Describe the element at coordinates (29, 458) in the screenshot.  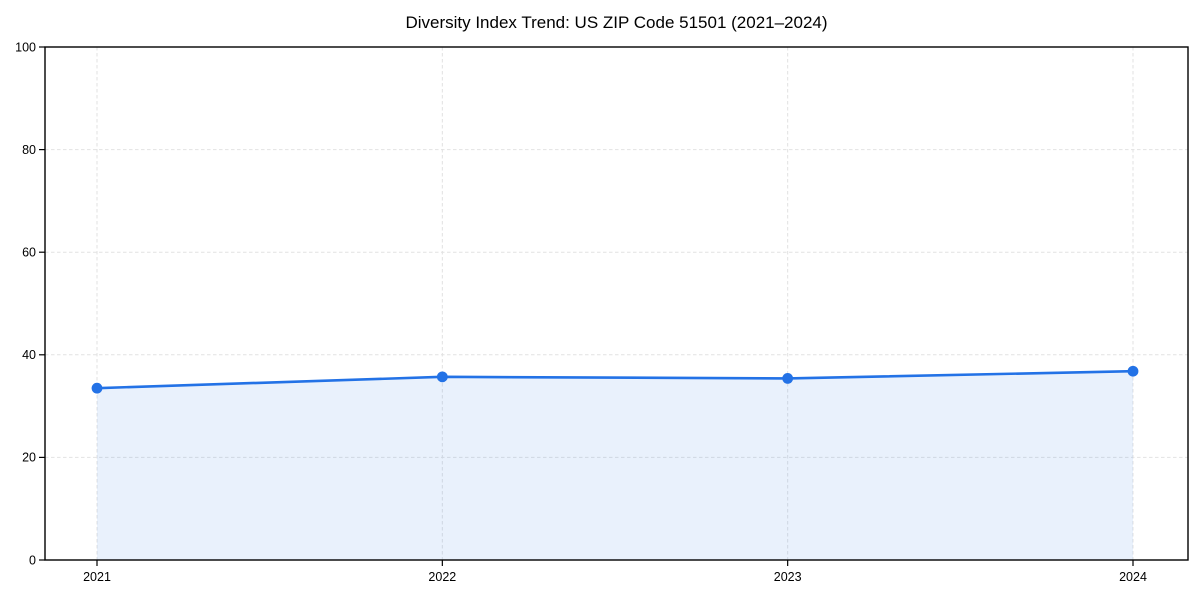
I see `y-tick-label: 20` at that location.